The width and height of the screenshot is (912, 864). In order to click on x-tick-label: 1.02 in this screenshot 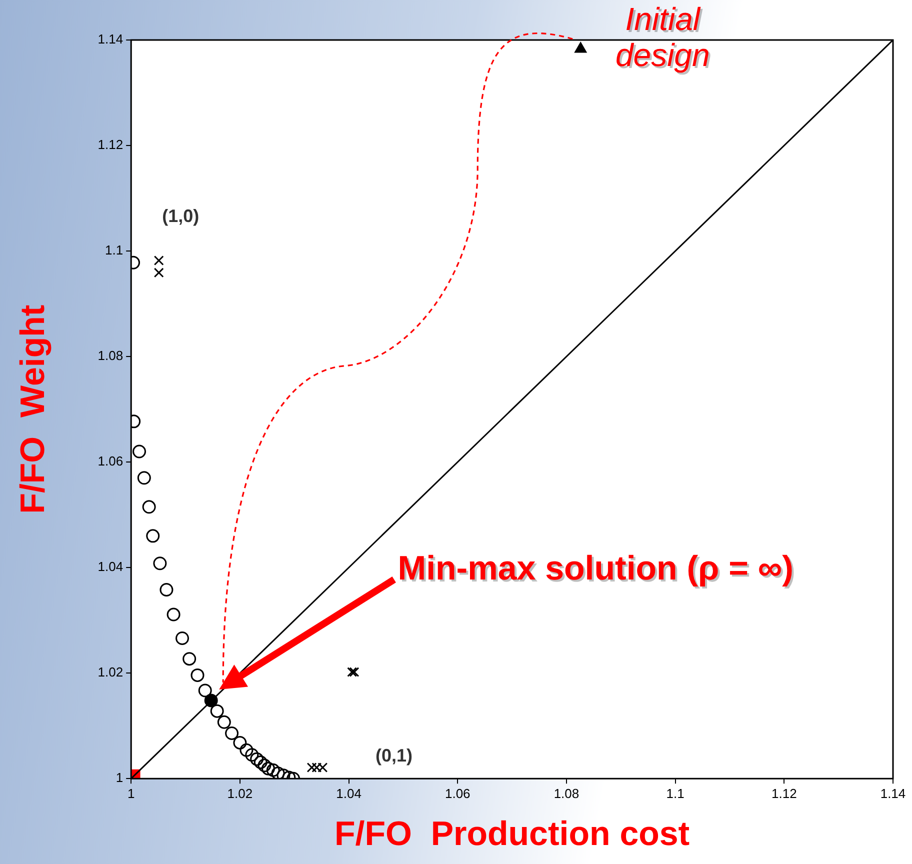, I will do `click(240, 793)`.